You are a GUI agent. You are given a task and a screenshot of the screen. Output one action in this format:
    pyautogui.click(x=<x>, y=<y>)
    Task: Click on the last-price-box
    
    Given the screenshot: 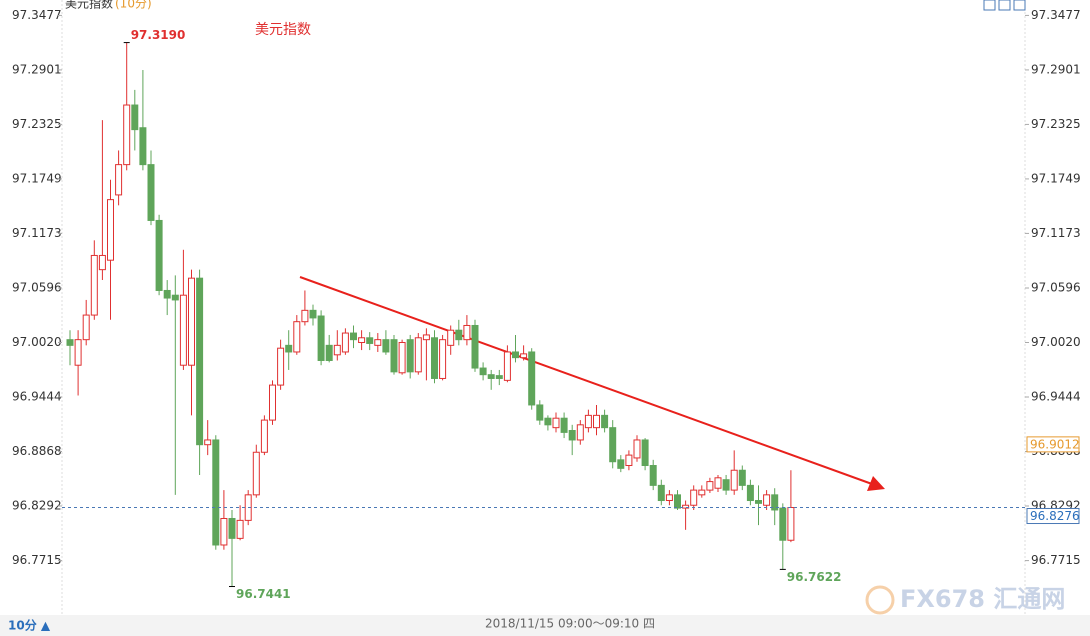 What is the action you would take?
    pyautogui.click(x=1053, y=516)
    